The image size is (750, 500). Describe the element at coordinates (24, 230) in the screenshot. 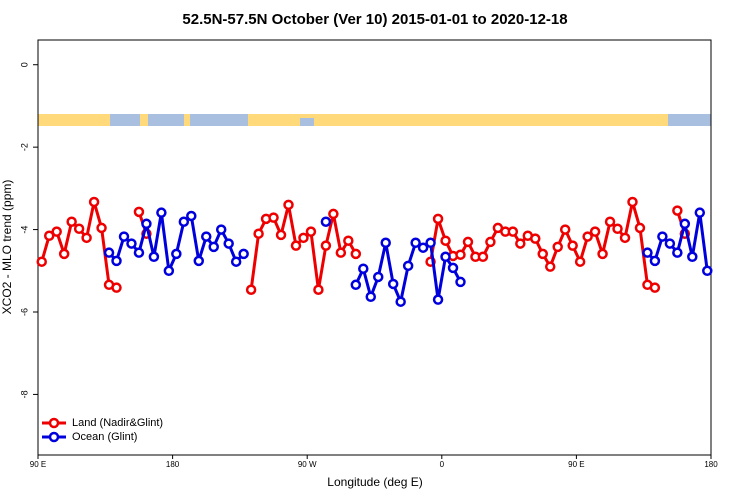

I see `y-tick-label: -4` at that location.